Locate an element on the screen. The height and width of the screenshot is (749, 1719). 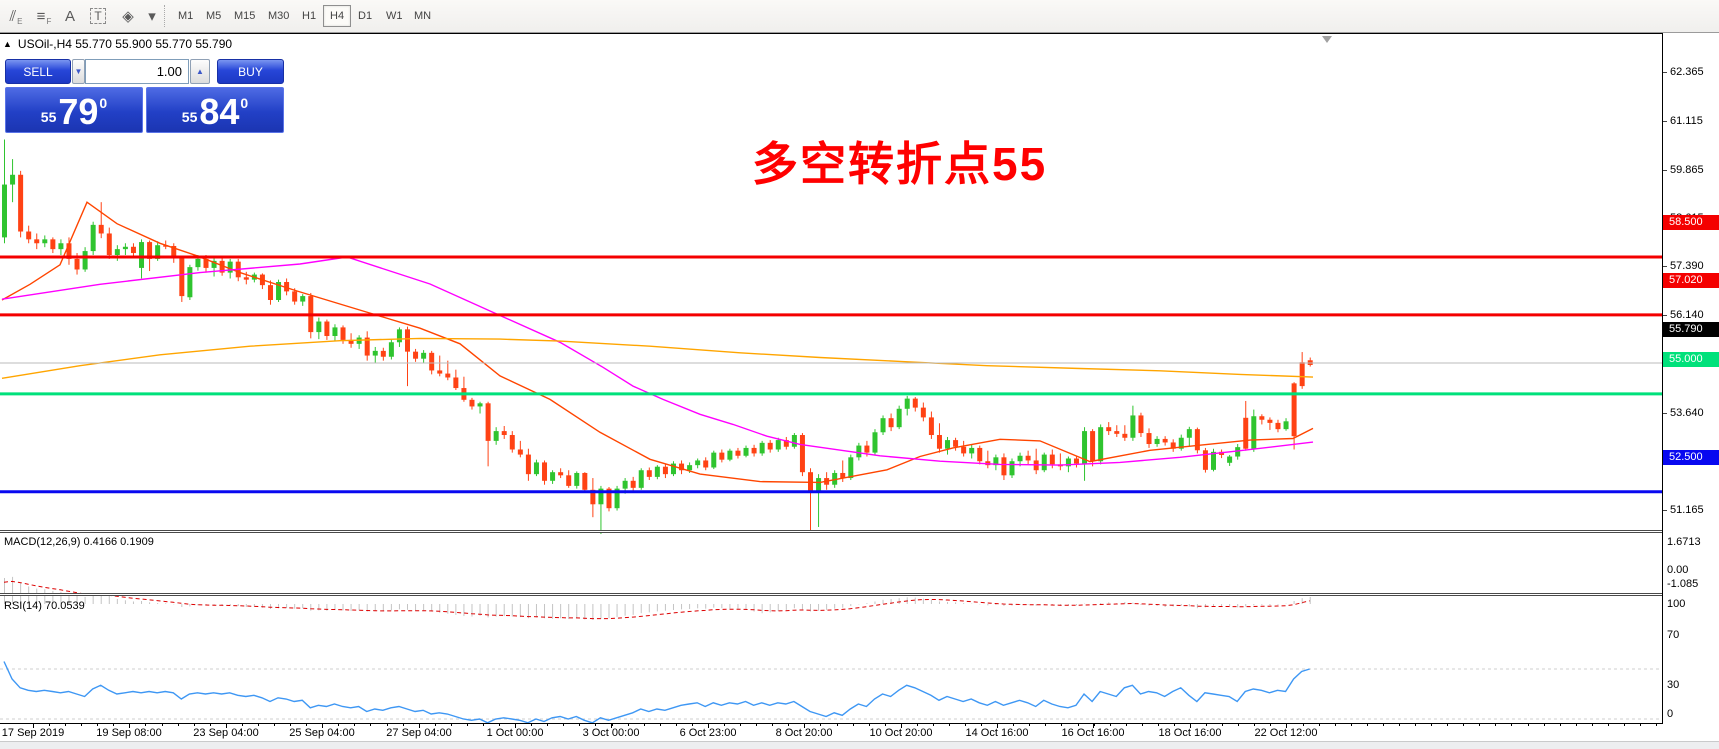
volume-down-button: ▼ is located at coordinates (78, 71).